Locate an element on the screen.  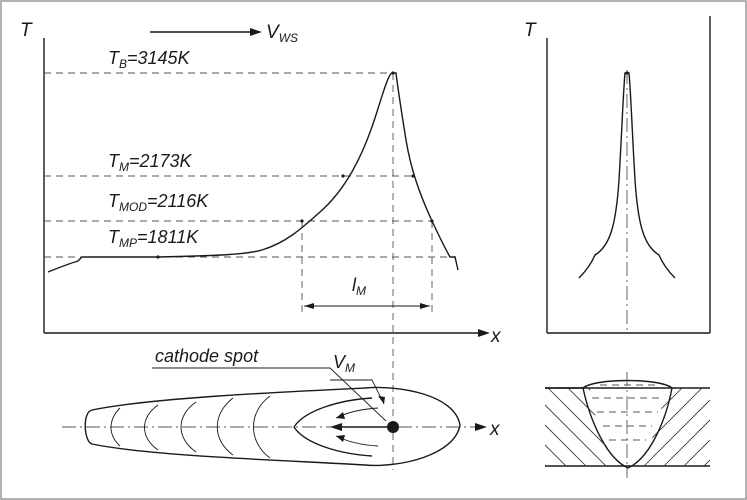
weld-pool-top-view: x cathode spot VM is located at coordinates (281, 406).